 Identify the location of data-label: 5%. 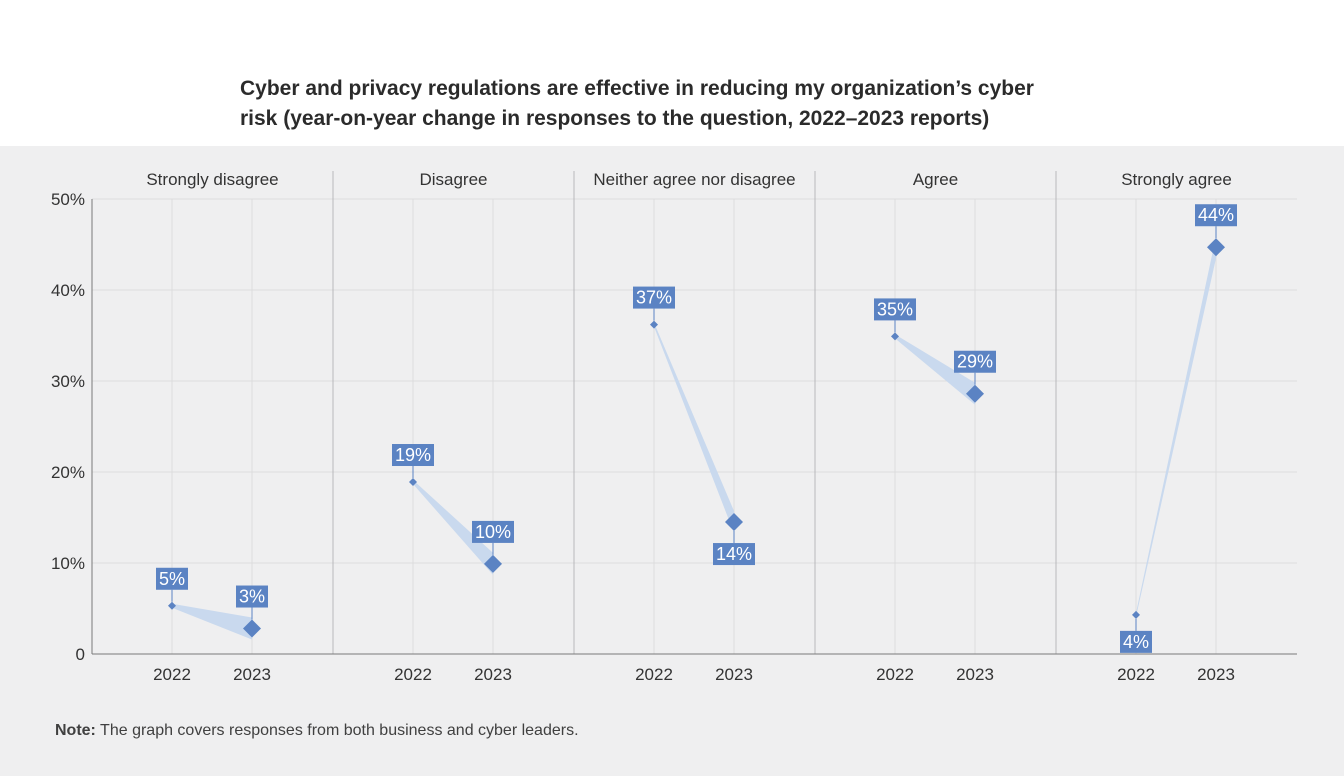
(172, 579).